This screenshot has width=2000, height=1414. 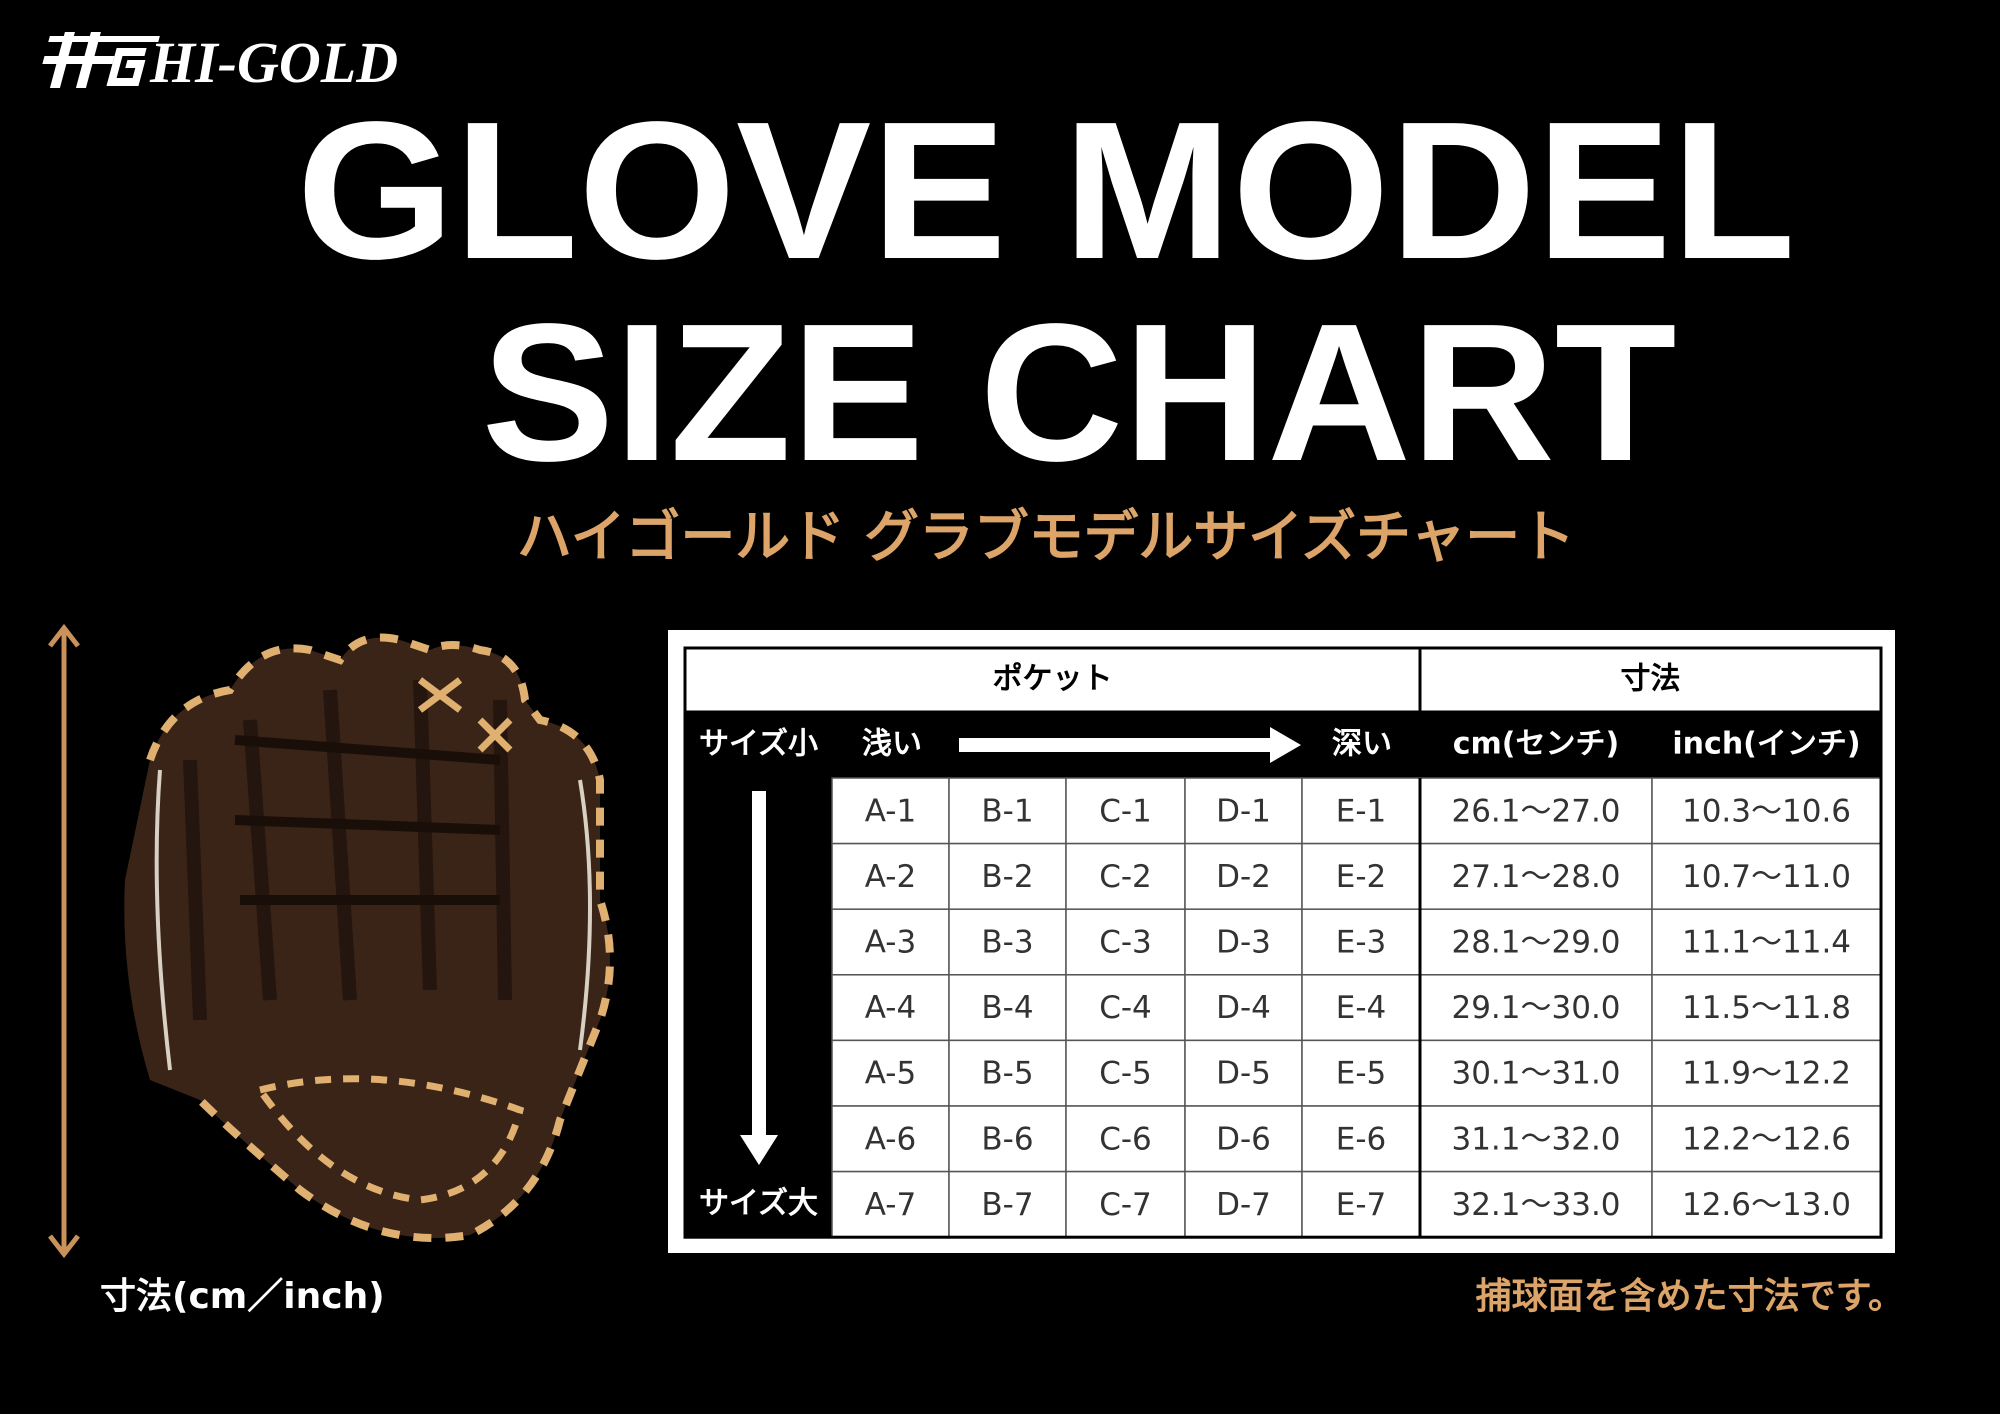 I want to click on title-line: SIZE CHART, so click(x=1079, y=392).